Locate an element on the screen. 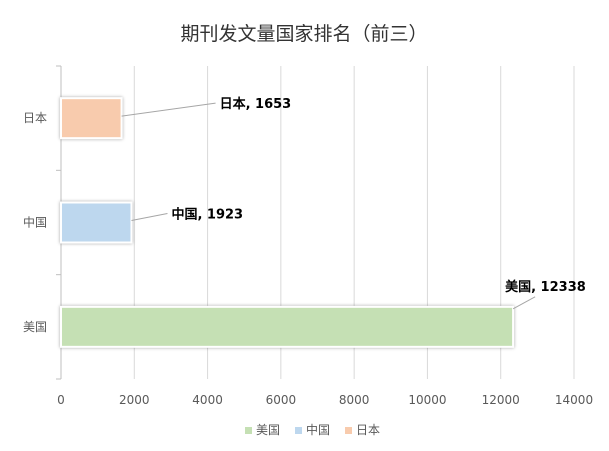 This screenshot has height=451, width=609. x-tick-label: 10000 is located at coordinates (427, 400).